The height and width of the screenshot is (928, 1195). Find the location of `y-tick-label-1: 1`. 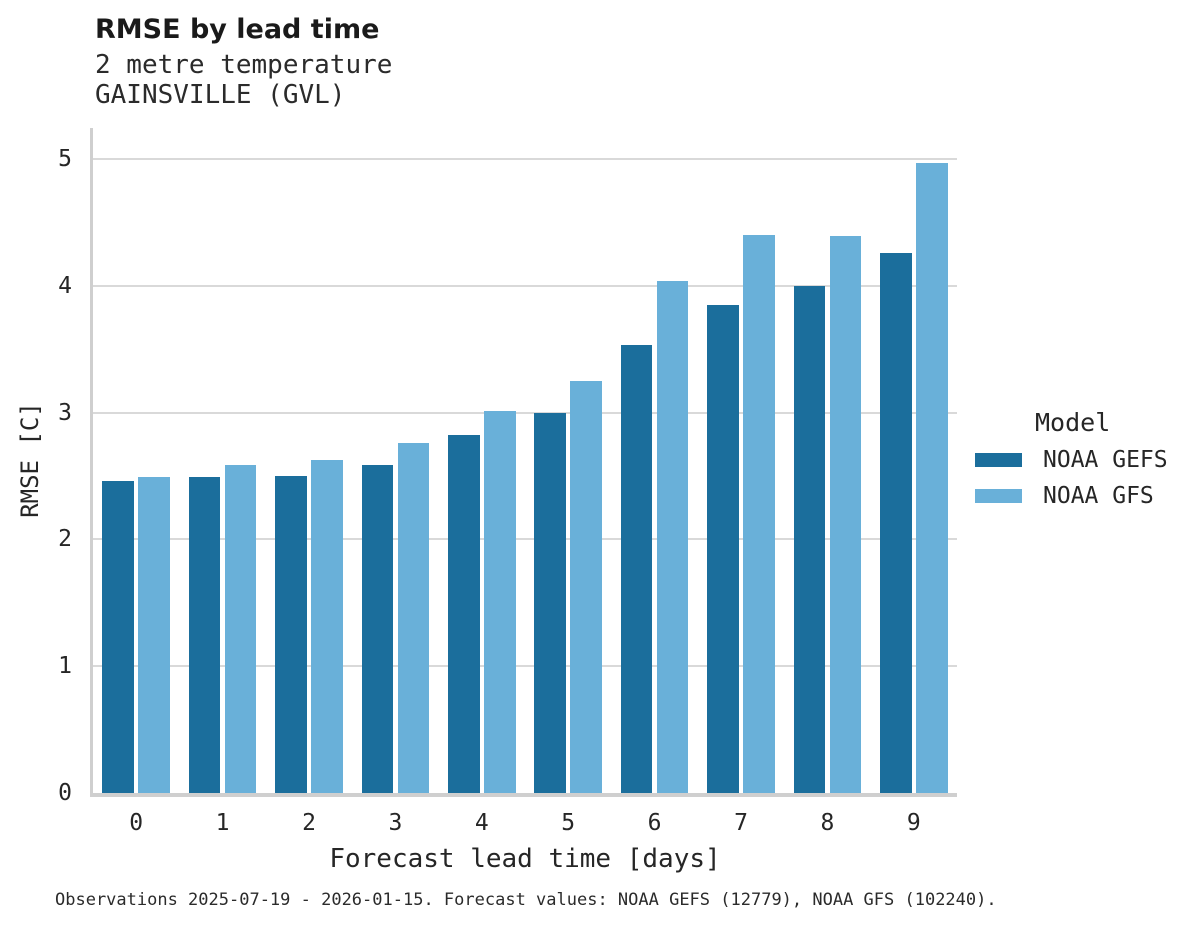

y-tick-label-1: 1 is located at coordinates (65, 666).